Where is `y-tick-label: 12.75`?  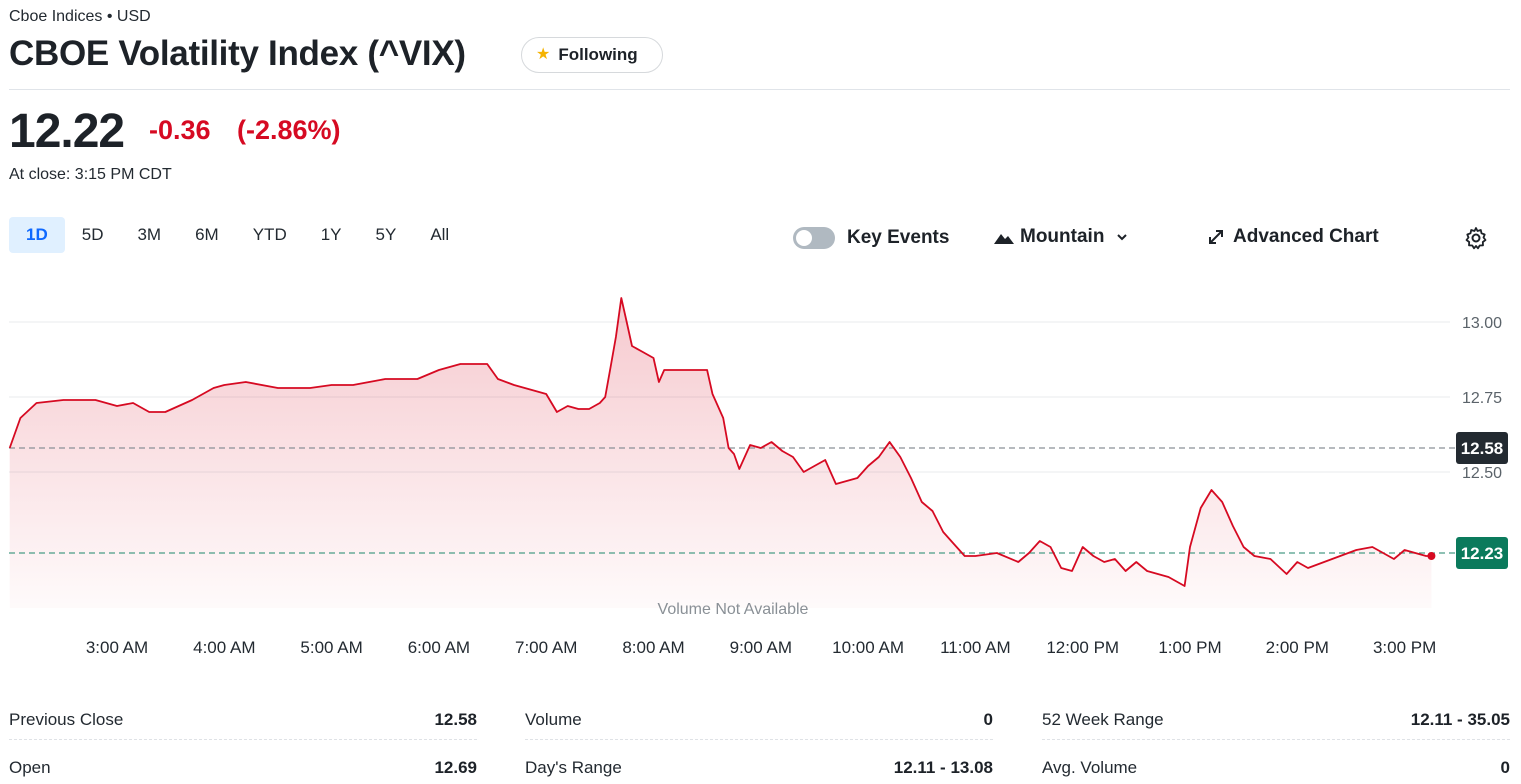
y-tick-label: 12.75 is located at coordinates (1482, 398).